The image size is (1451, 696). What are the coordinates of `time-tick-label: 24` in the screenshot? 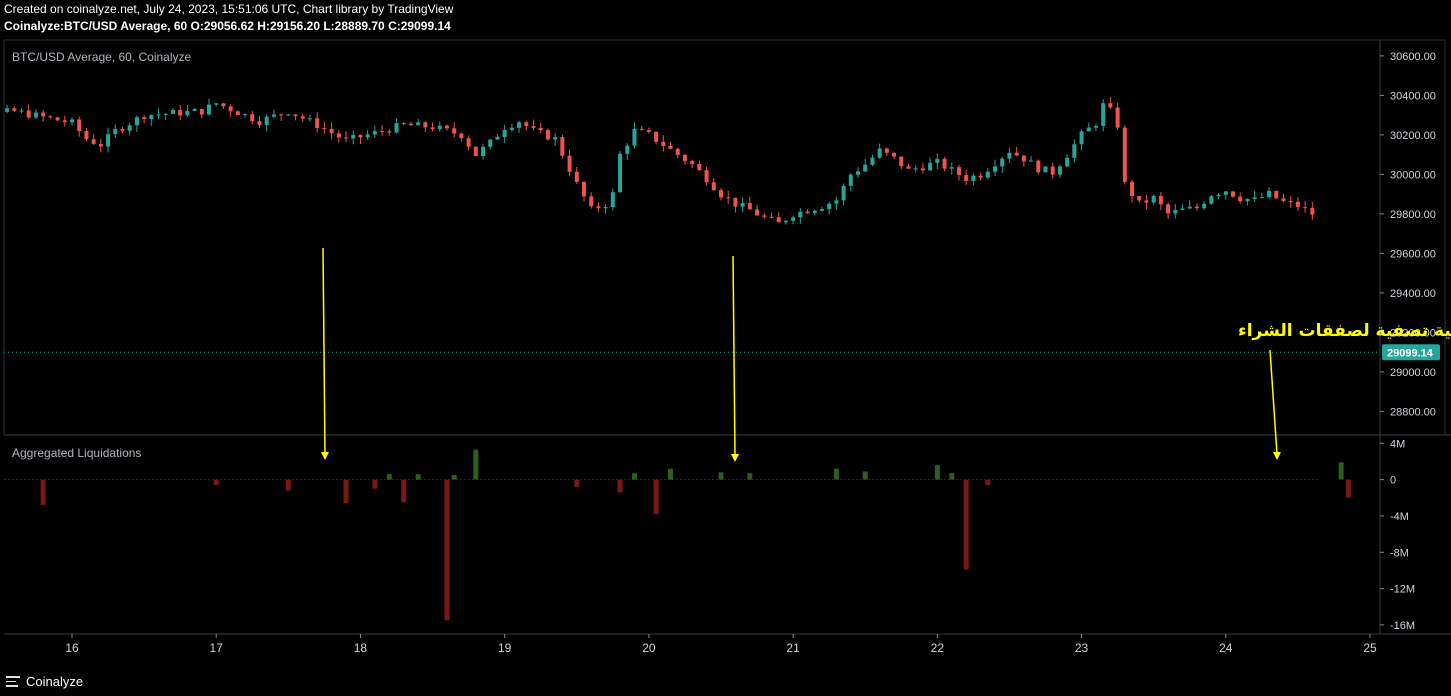 It's located at (1226, 648).